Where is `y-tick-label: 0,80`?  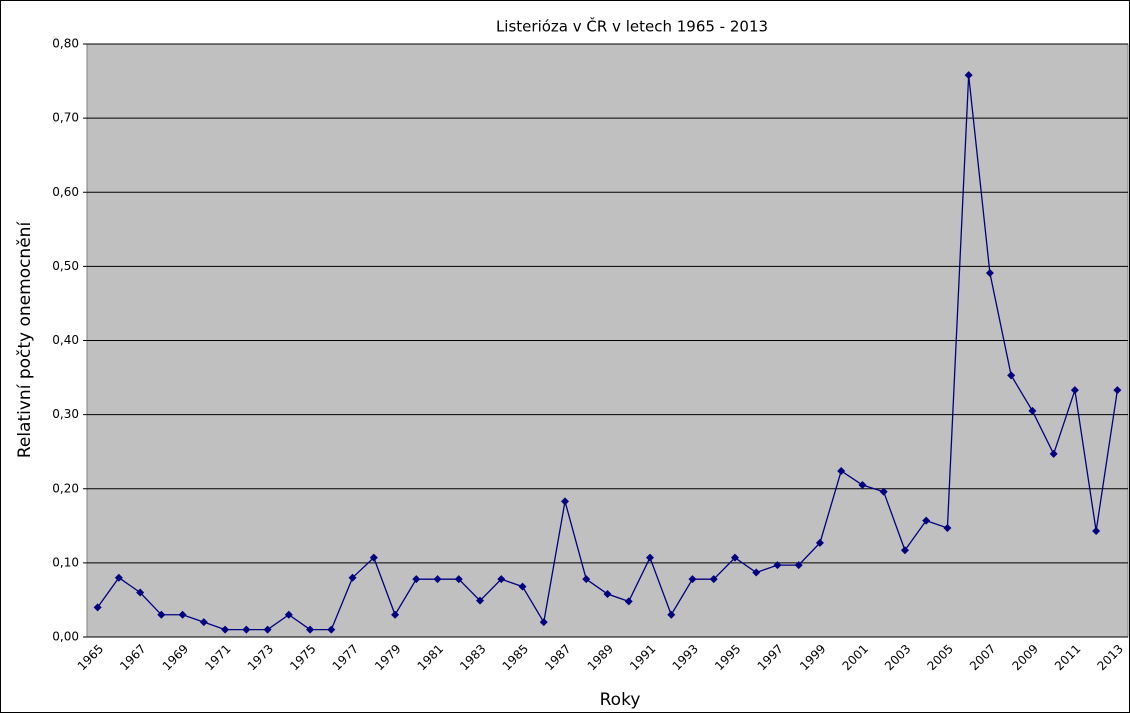
y-tick-label: 0,80 is located at coordinates (65, 44).